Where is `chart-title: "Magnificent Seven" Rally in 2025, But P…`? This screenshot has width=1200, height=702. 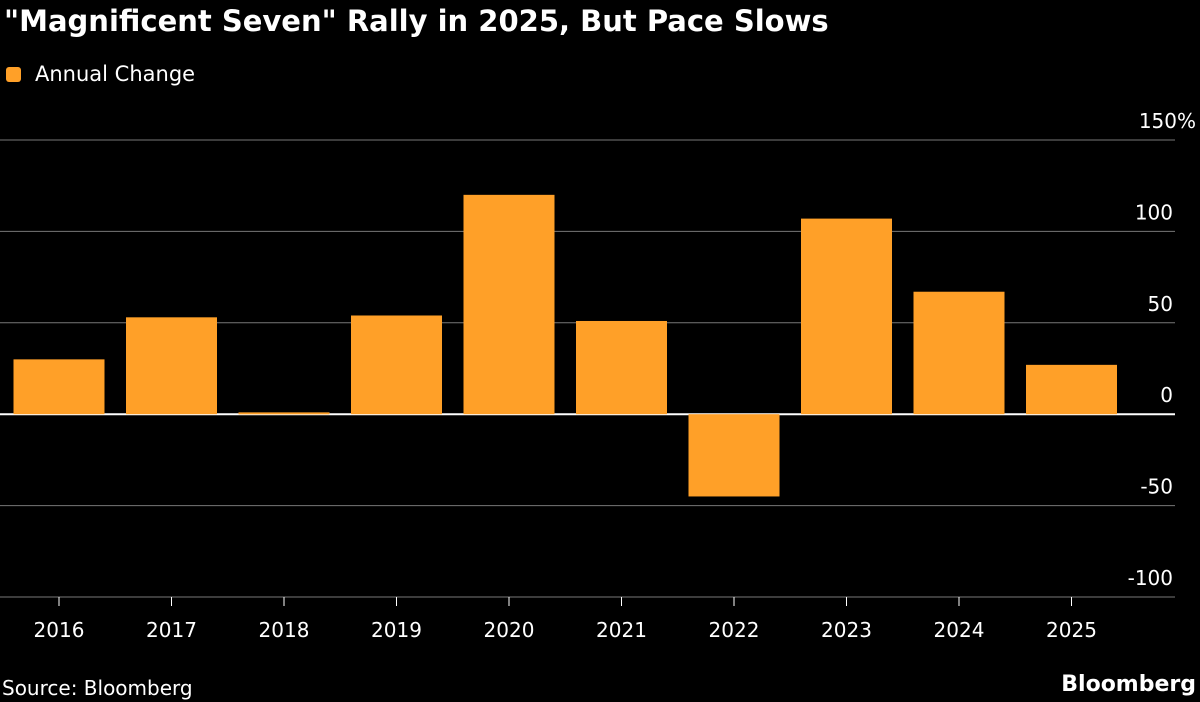 chart-title: "Magnificent Seven" Rally in 2025, But P… is located at coordinates (416, 21).